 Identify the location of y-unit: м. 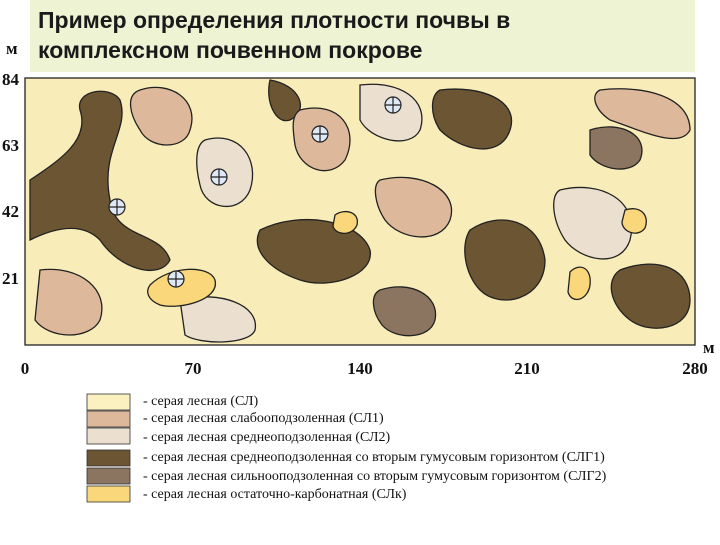
(12, 48).